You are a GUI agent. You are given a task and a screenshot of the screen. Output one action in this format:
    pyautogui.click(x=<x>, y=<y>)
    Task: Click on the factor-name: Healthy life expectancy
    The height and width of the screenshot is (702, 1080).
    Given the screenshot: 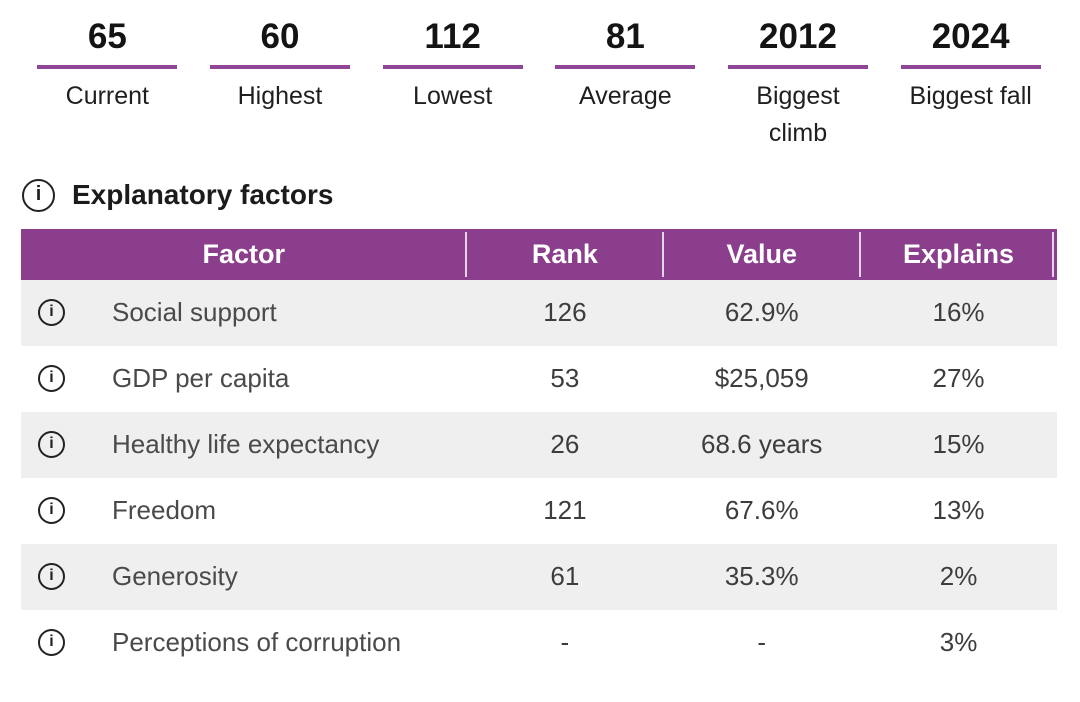 What is the action you would take?
    pyautogui.click(x=246, y=444)
    